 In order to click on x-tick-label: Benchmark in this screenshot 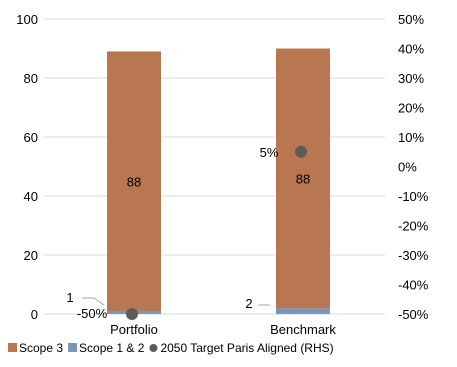, I will do `click(303, 329)`.